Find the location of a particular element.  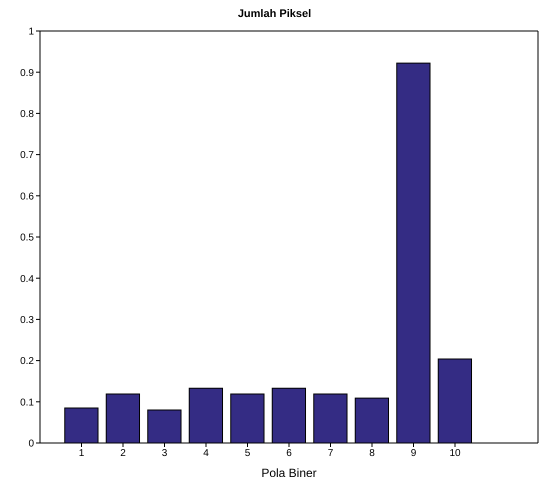

y-tick-label: 0.9 is located at coordinates (27, 73).